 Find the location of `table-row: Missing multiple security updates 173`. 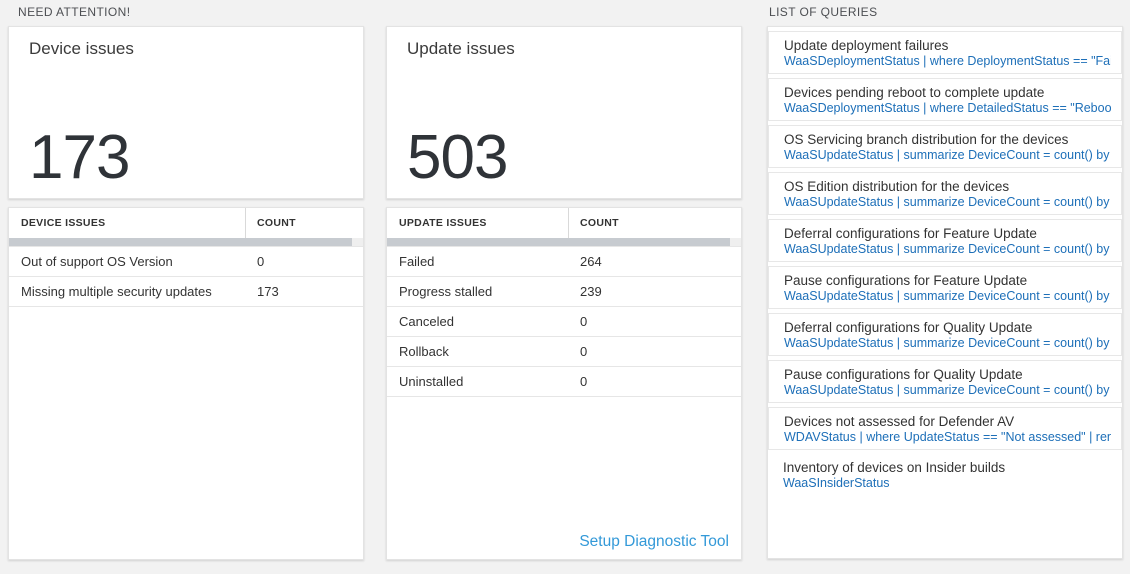

table-row: Missing multiple security updates 173 is located at coordinates (186, 292).